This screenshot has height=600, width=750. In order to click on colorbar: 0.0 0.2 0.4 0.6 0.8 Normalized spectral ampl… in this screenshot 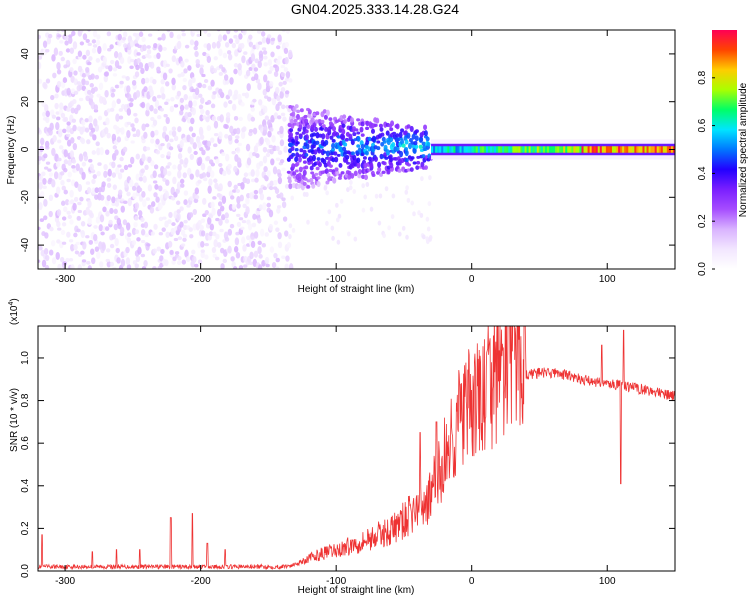, I will do `click(723, 153)`.